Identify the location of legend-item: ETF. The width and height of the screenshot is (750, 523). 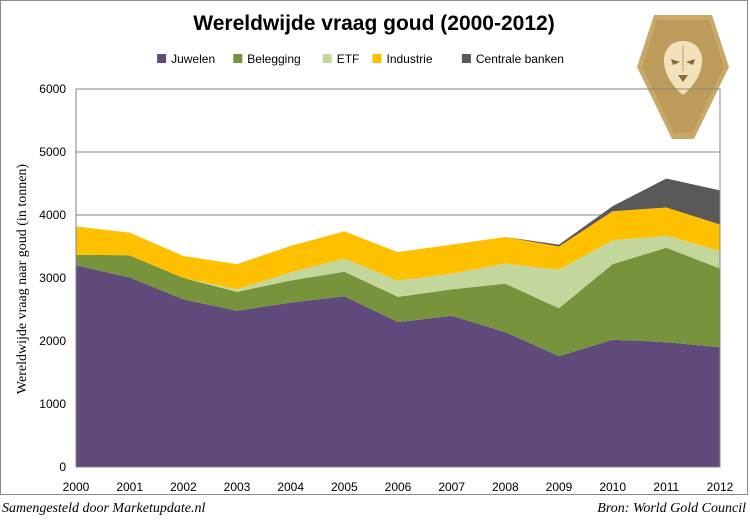
(341, 59).